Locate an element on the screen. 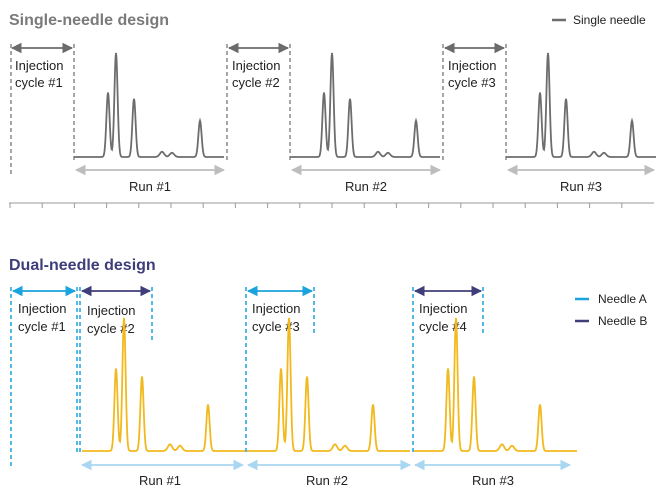  dual-run-3: Run #3 is located at coordinates (492, 473).